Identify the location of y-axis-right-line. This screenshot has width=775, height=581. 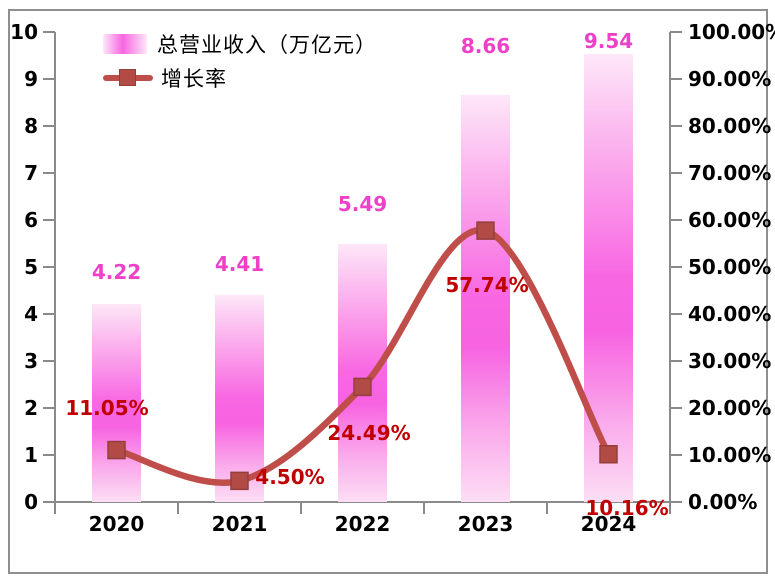
(670, 273).